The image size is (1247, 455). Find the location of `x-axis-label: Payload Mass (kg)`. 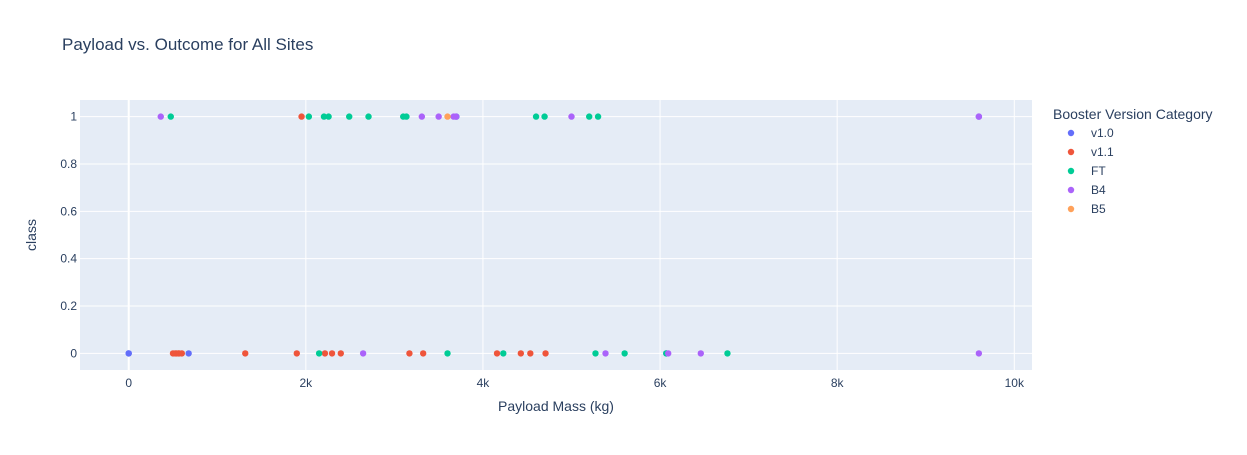

x-axis-label: Payload Mass (kg) is located at coordinates (556, 406).